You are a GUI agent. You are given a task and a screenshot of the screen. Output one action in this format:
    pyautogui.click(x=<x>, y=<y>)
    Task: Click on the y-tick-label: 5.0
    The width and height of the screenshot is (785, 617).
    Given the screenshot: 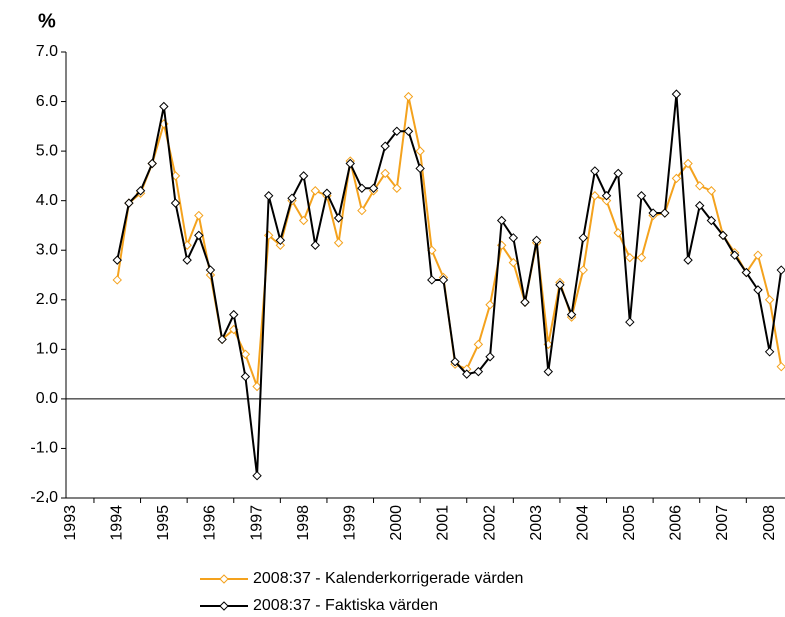 What is the action you would take?
    pyautogui.click(x=47, y=150)
    